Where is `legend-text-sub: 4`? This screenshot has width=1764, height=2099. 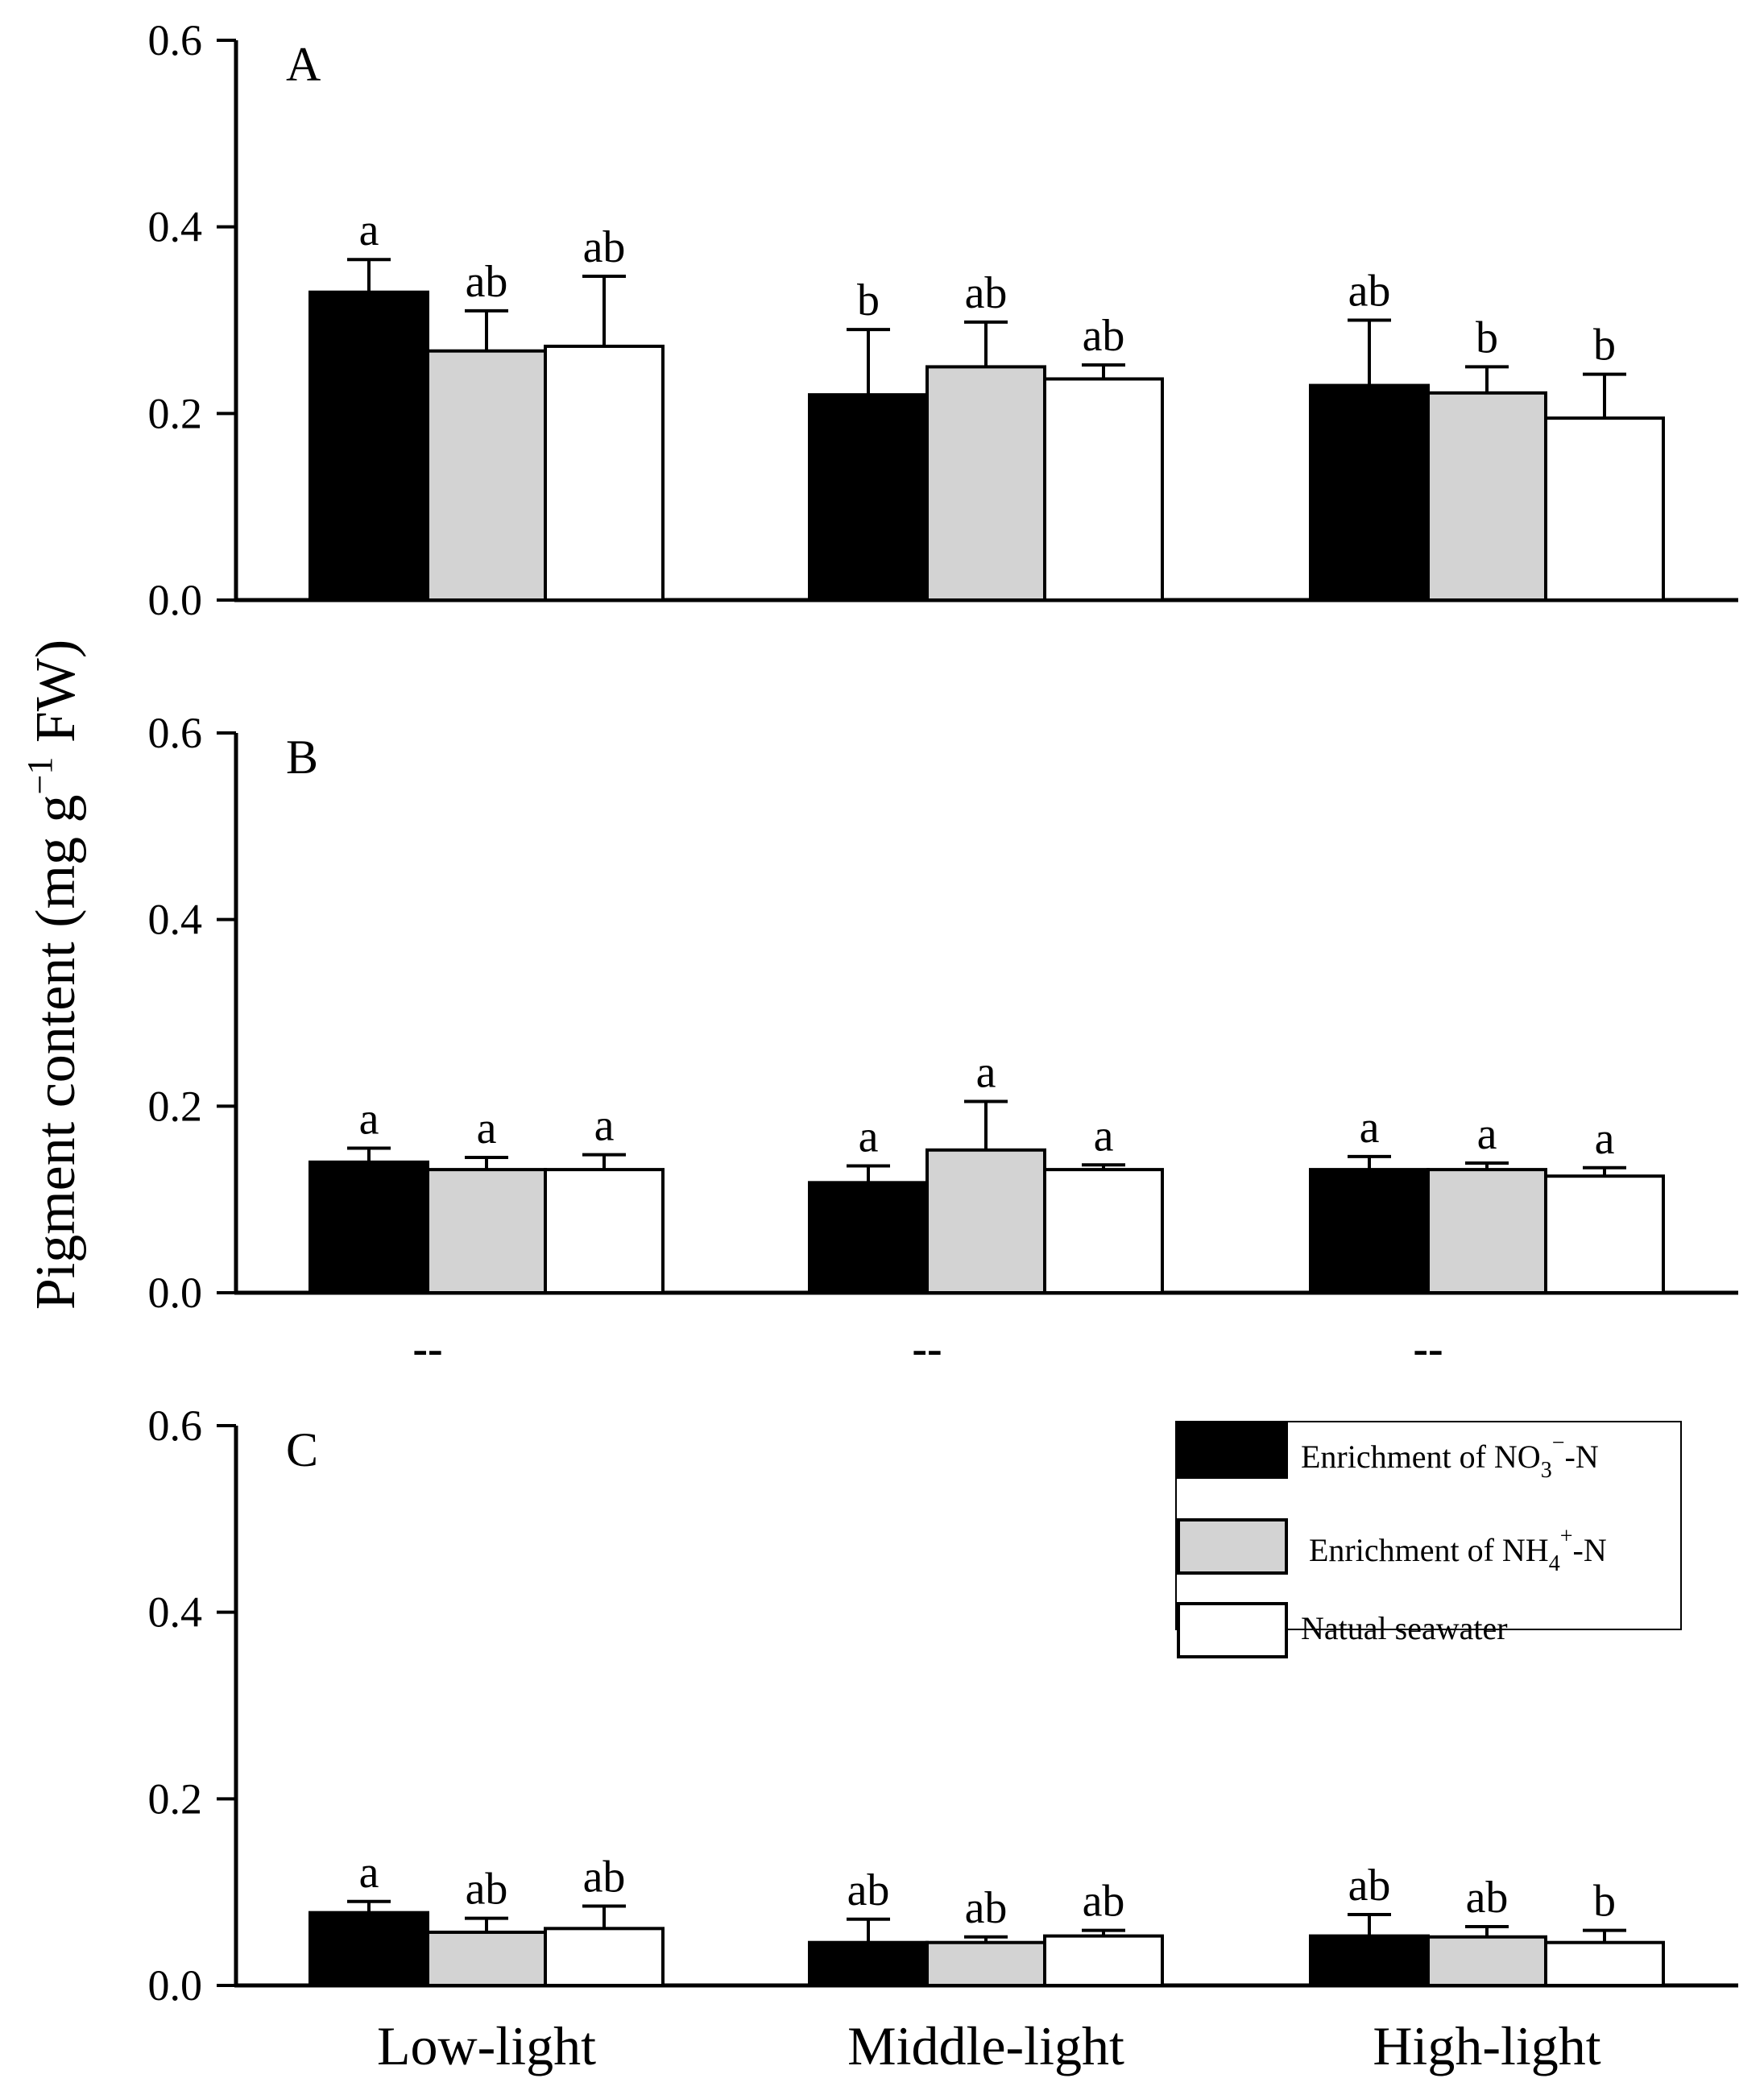
legend-text-sub: 4 is located at coordinates (1554, 1563).